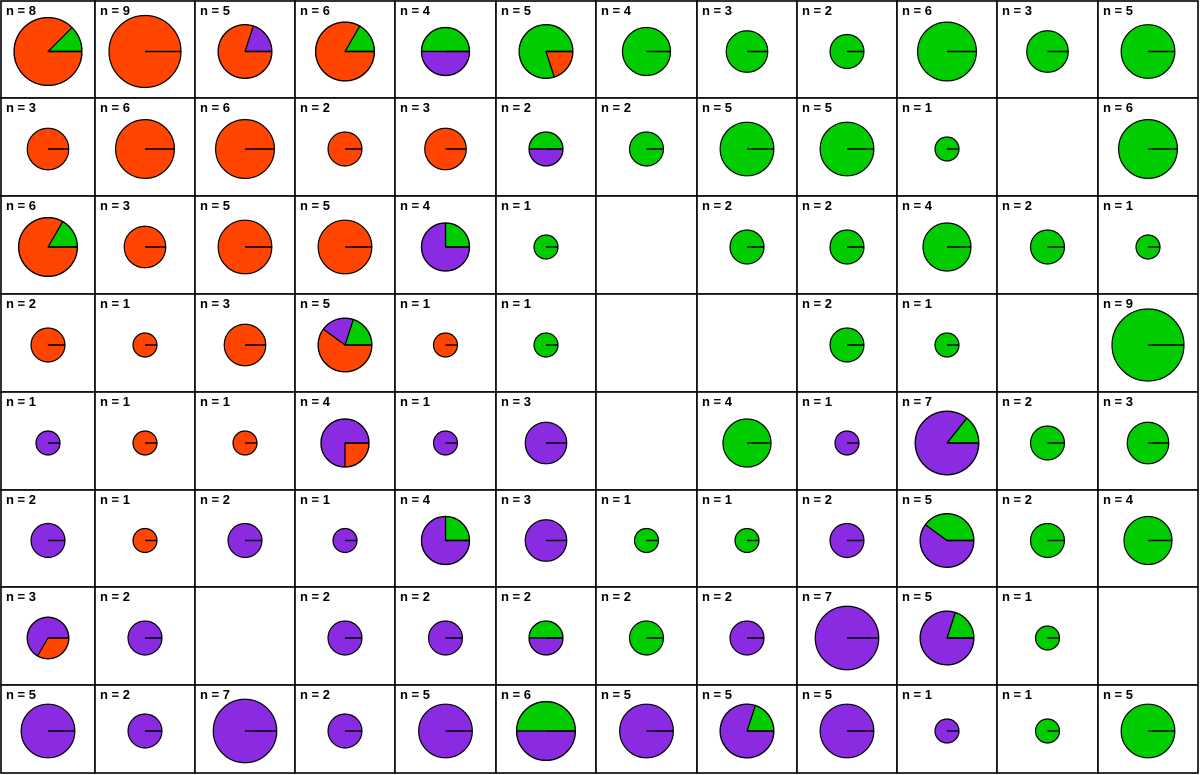 This screenshot has height=775, width=1200. Describe the element at coordinates (947, 49) in the screenshot. I see `pie-cell-r1-c10: n = 6` at that location.